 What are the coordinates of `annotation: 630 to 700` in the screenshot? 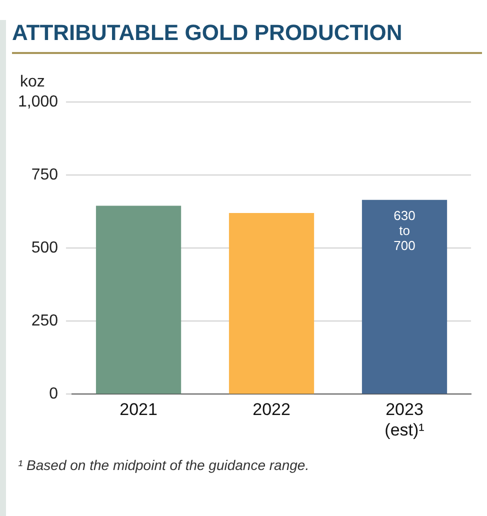 It's located at (405, 230).